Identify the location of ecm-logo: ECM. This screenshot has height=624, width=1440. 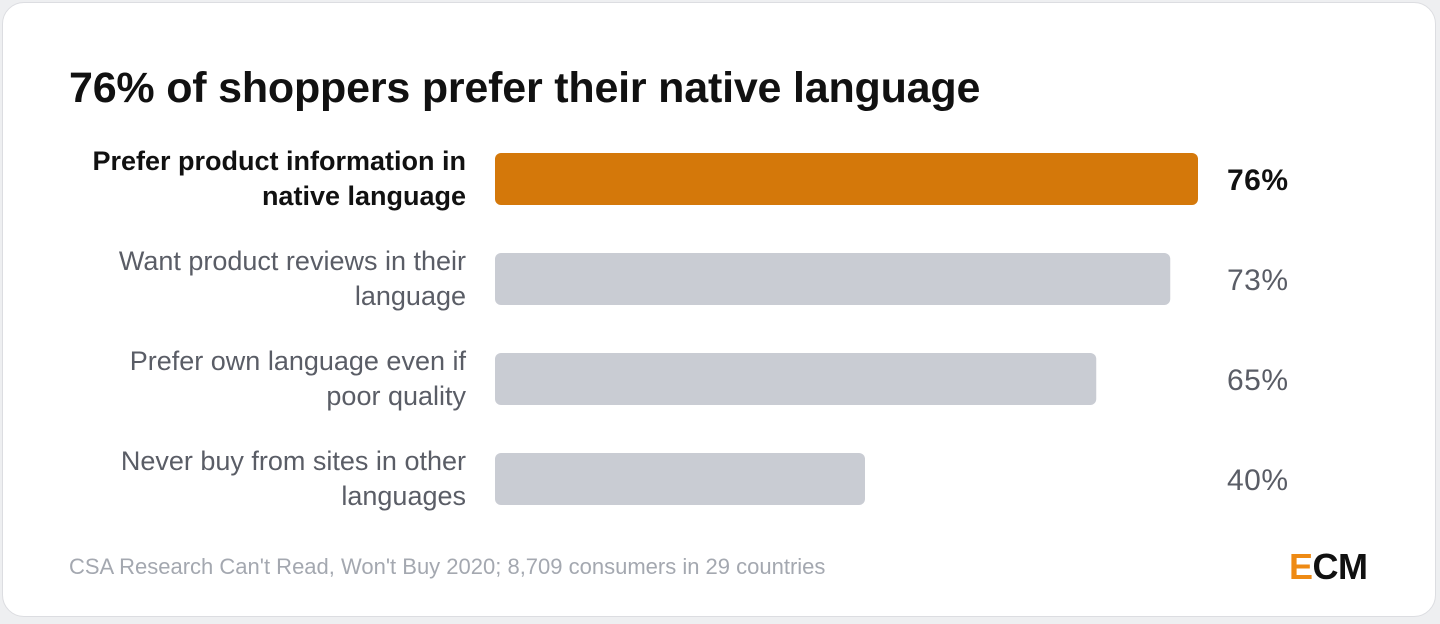
(1328, 567).